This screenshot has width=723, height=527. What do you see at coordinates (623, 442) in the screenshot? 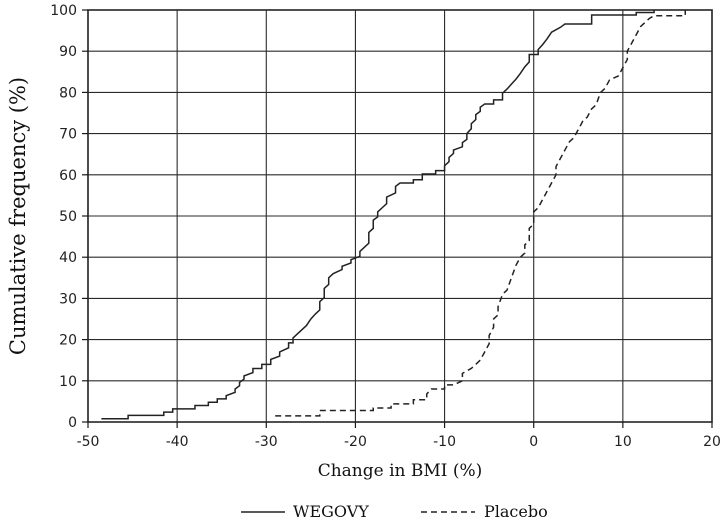
I see `x-tick-label: 10` at bounding box center [623, 442].